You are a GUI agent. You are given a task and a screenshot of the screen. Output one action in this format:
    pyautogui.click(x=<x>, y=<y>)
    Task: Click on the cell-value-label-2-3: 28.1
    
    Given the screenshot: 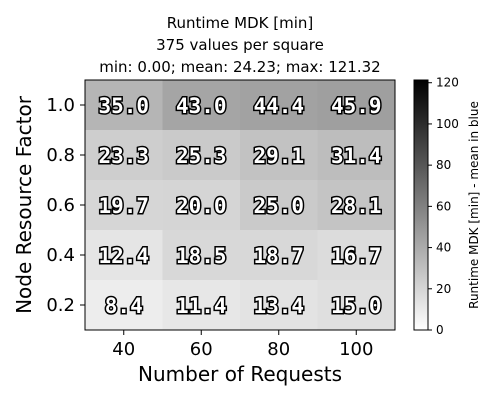 What is the action you would take?
    pyautogui.click(x=356, y=206)
    